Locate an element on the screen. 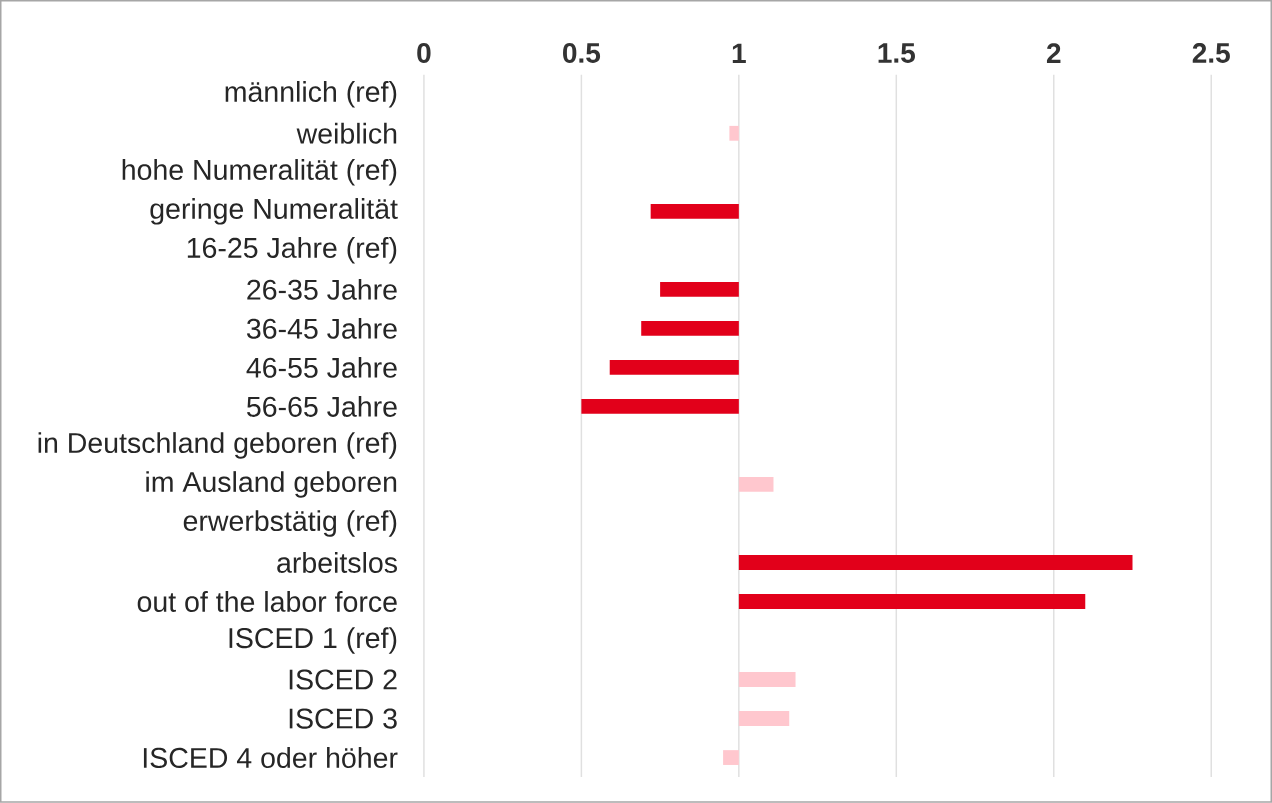 The height and width of the screenshot is (803, 1272). y-tick-label: ISCED 2 is located at coordinates (343, 679).